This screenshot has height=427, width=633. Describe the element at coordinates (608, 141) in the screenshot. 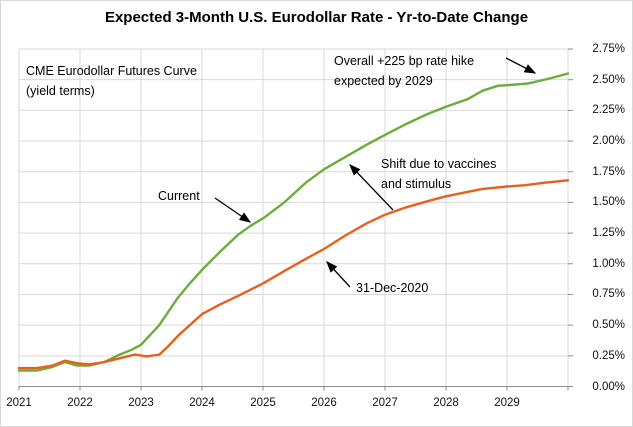

I see `y-axis-label: 2.00%` at that location.